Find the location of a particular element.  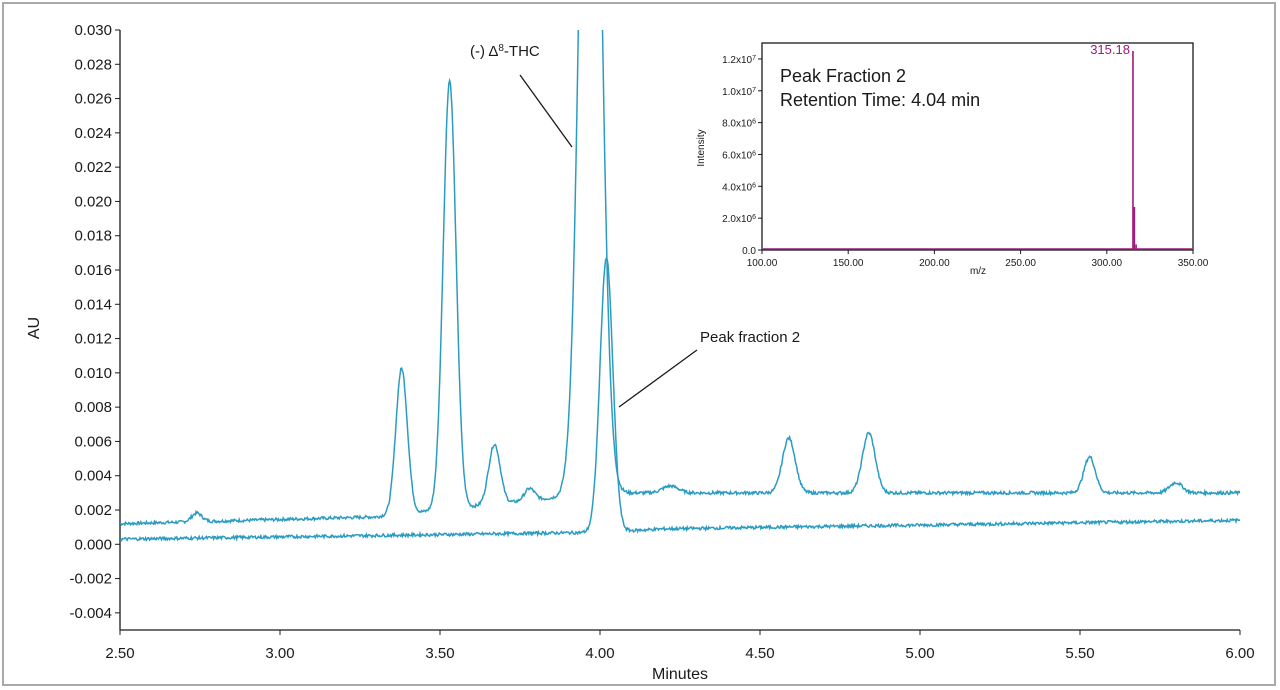

inset-y-tick-label: 1.0x10⁷ is located at coordinates (739, 92).